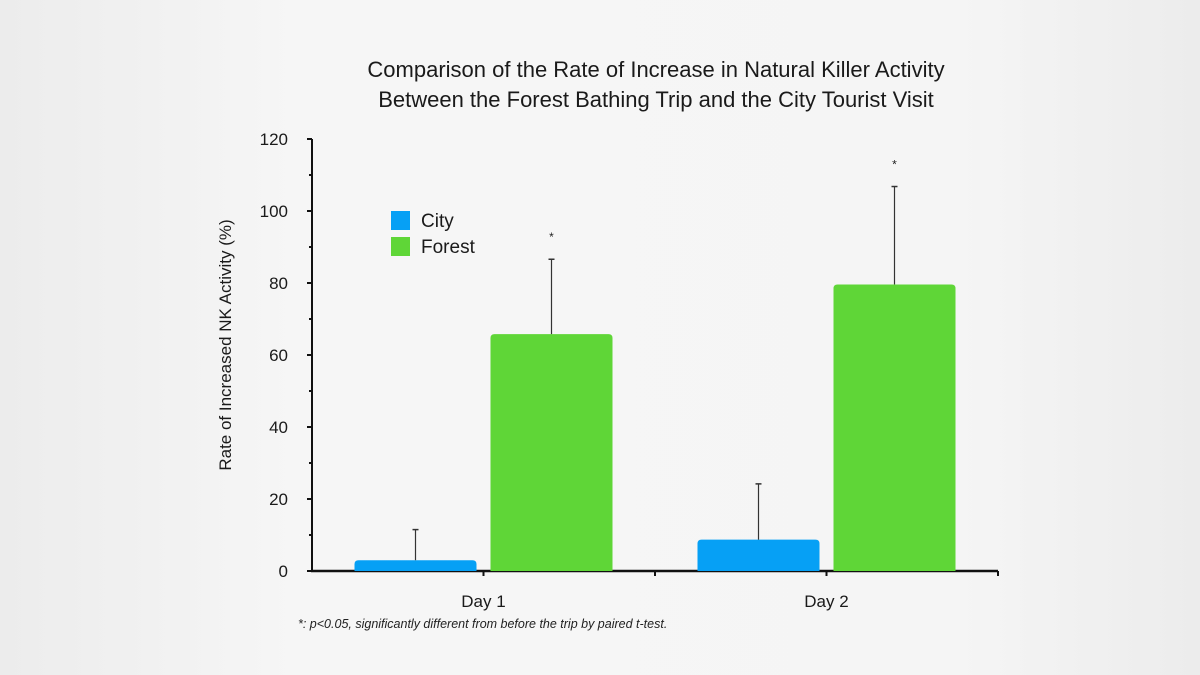 The height and width of the screenshot is (675, 1200). What do you see at coordinates (278, 283) in the screenshot?
I see `y-tick-label: 80` at bounding box center [278, 283].